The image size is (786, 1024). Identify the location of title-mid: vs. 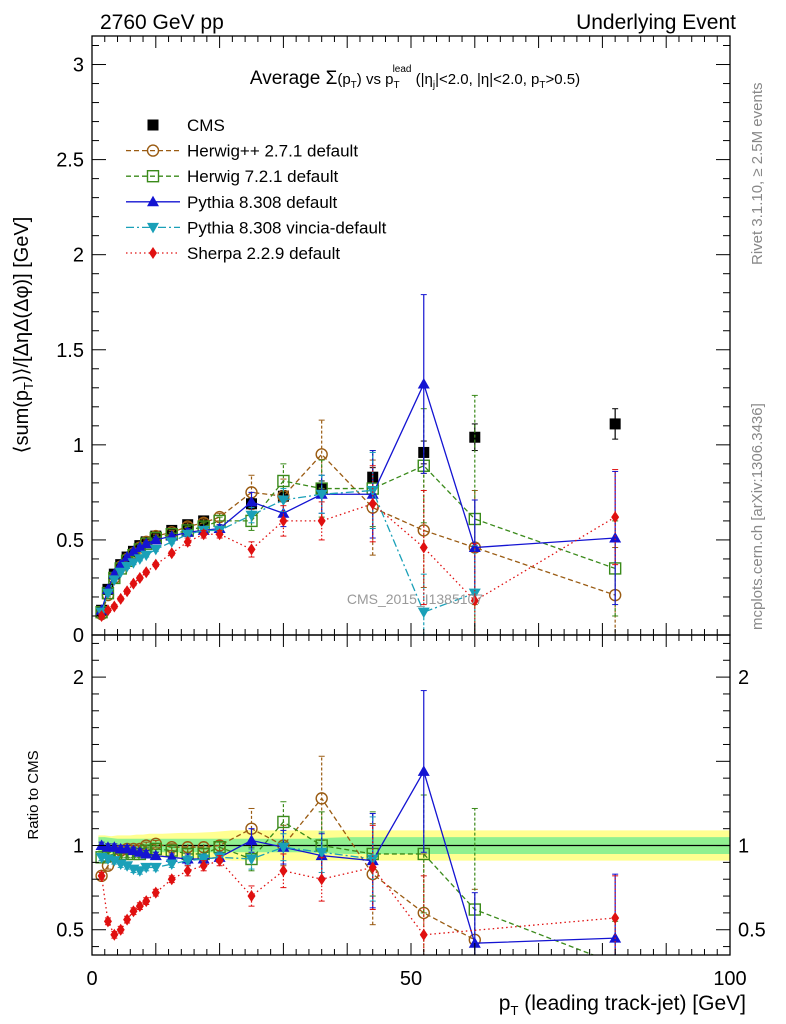
(373, 79).